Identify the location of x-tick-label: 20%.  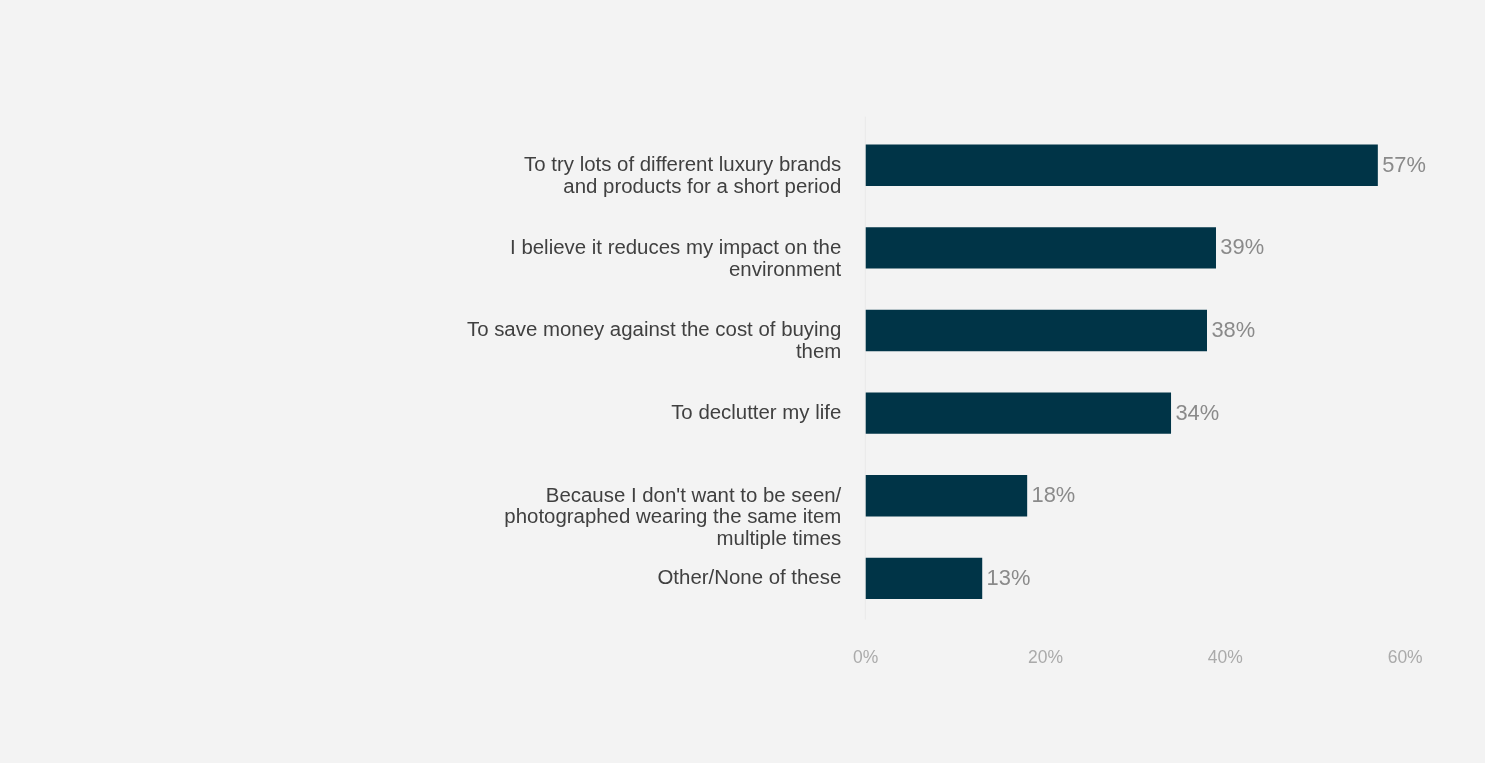
(1046, 657).